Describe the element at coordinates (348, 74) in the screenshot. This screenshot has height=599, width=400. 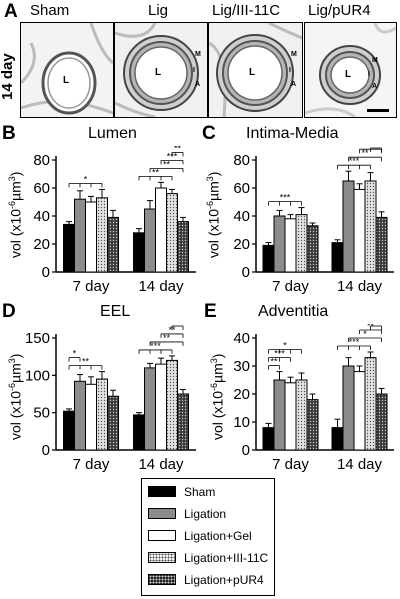
I see `lumen-label-lig-pur4: L` at that location.